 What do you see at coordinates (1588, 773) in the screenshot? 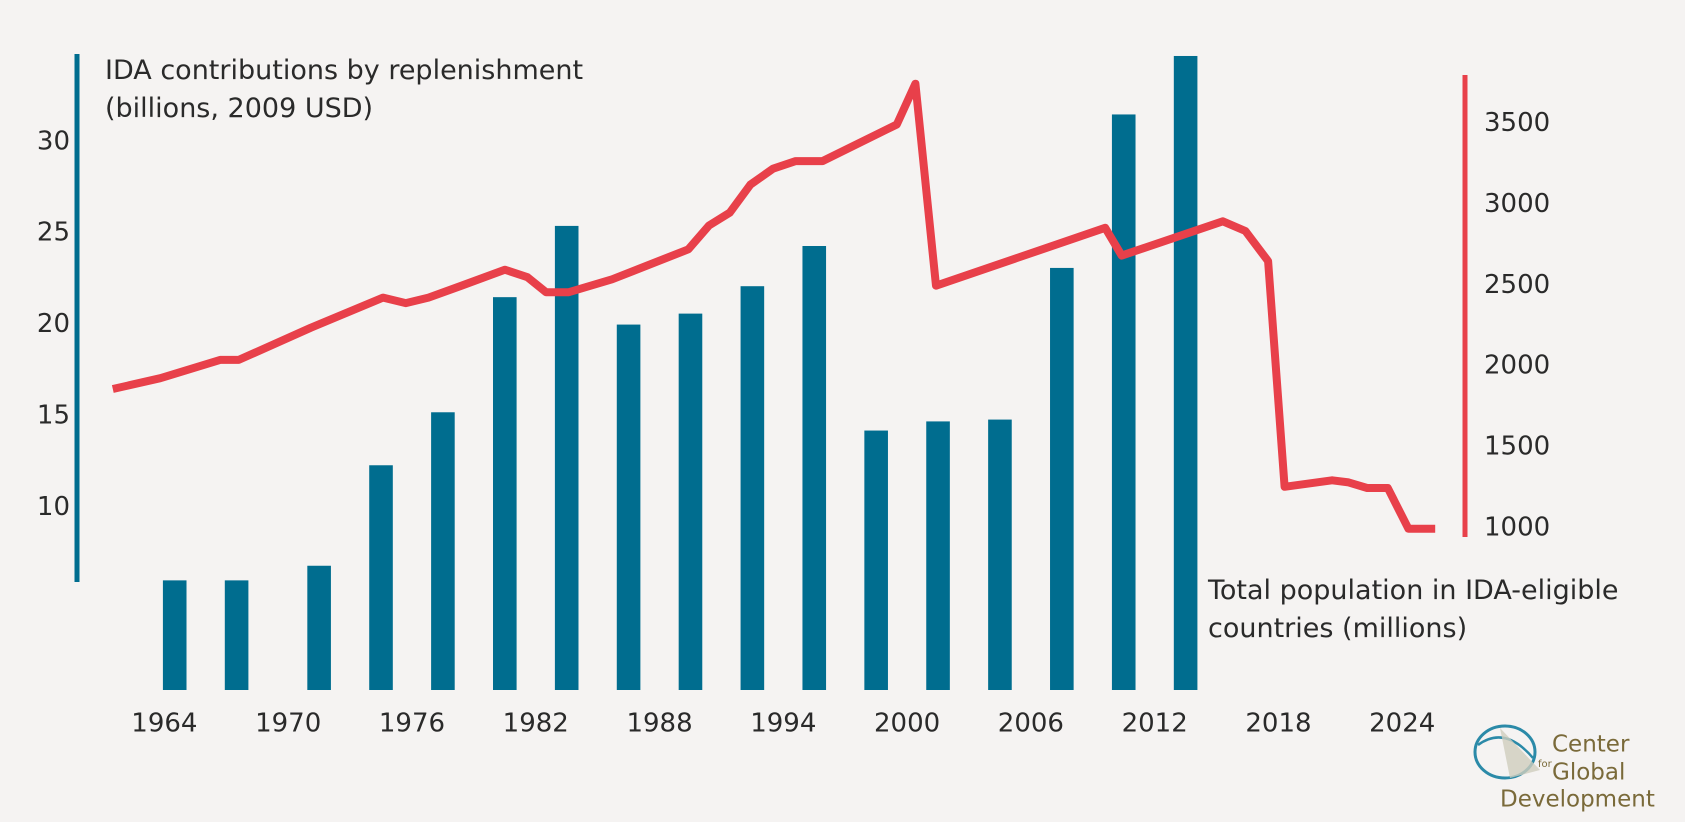
I see `logo-text: Global` at bounding box center [1588, 773].